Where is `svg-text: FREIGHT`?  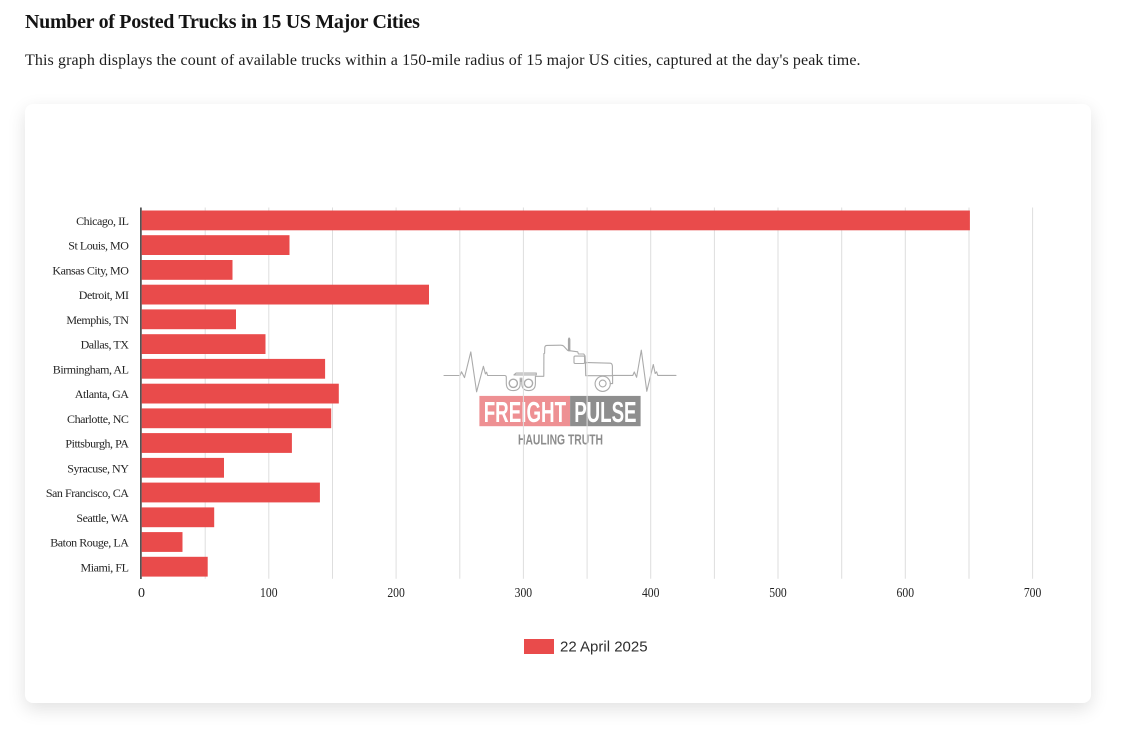 svg-text: FREIGHT is located at coordinates (525, 413).